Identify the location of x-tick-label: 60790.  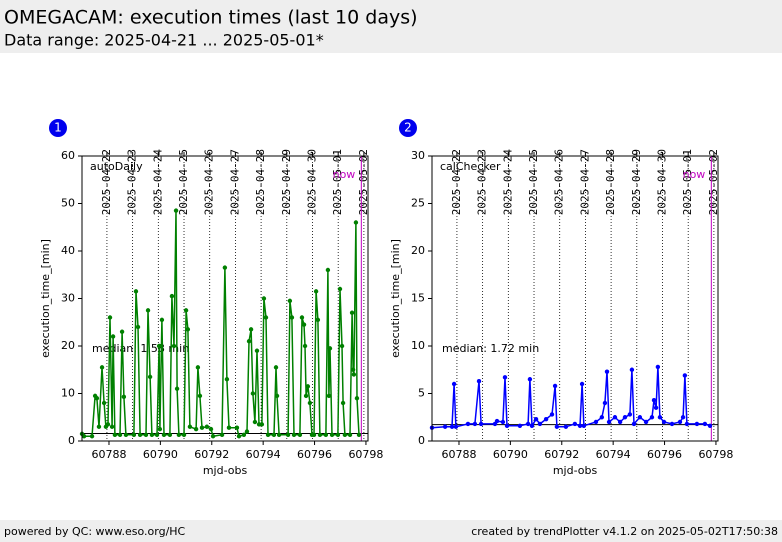
(510, 454).